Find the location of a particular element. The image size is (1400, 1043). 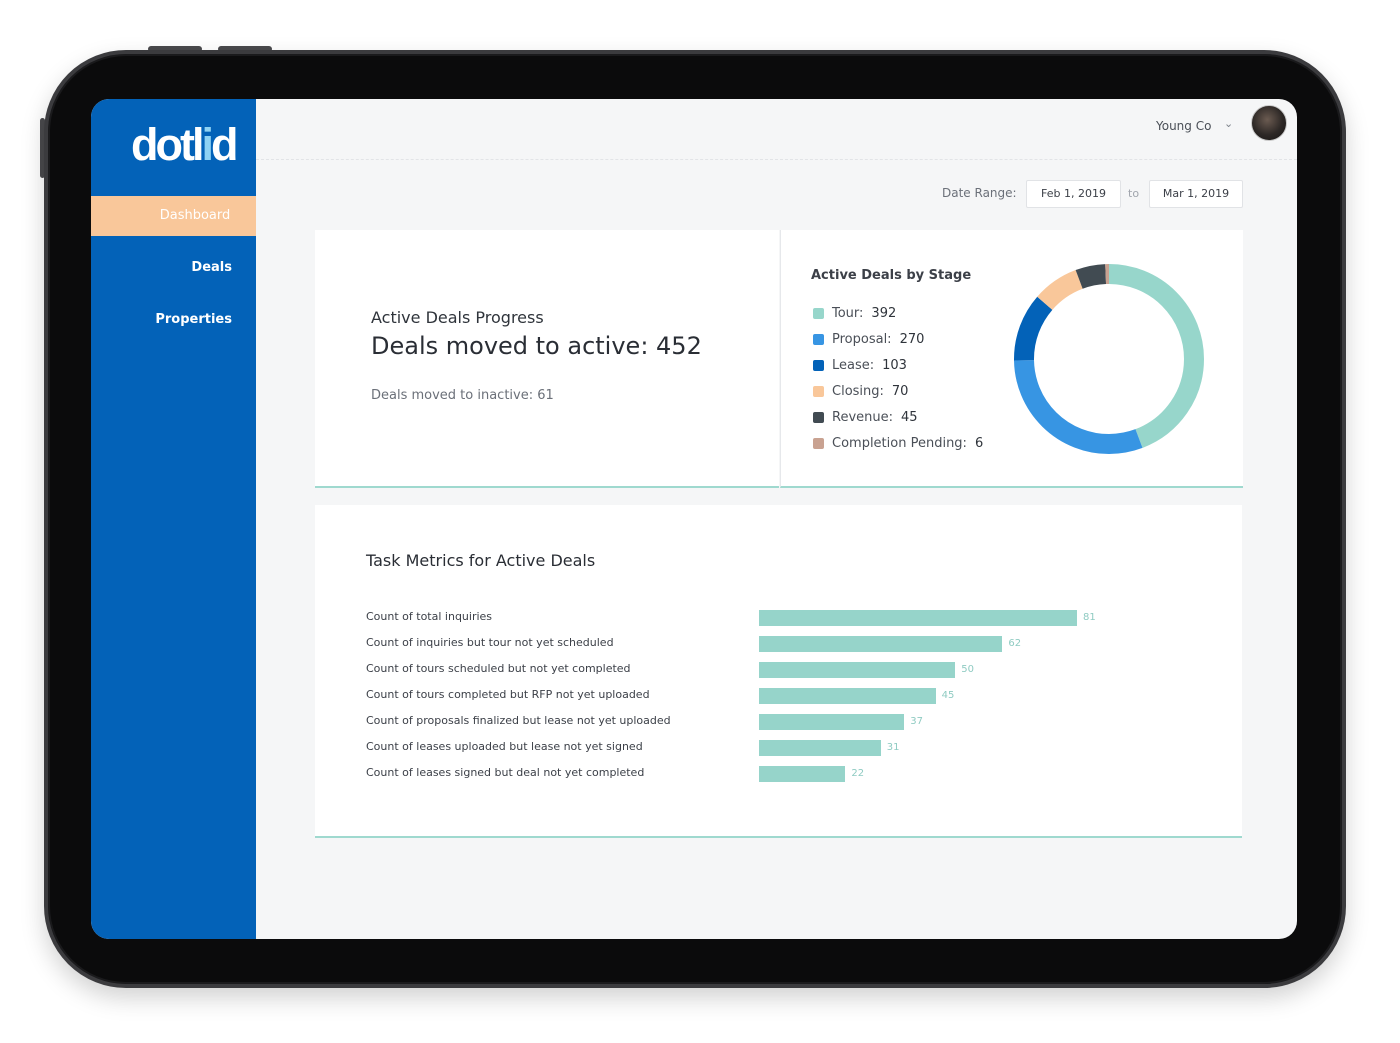

legend-value: 6 is located at coordinates (979, 443).